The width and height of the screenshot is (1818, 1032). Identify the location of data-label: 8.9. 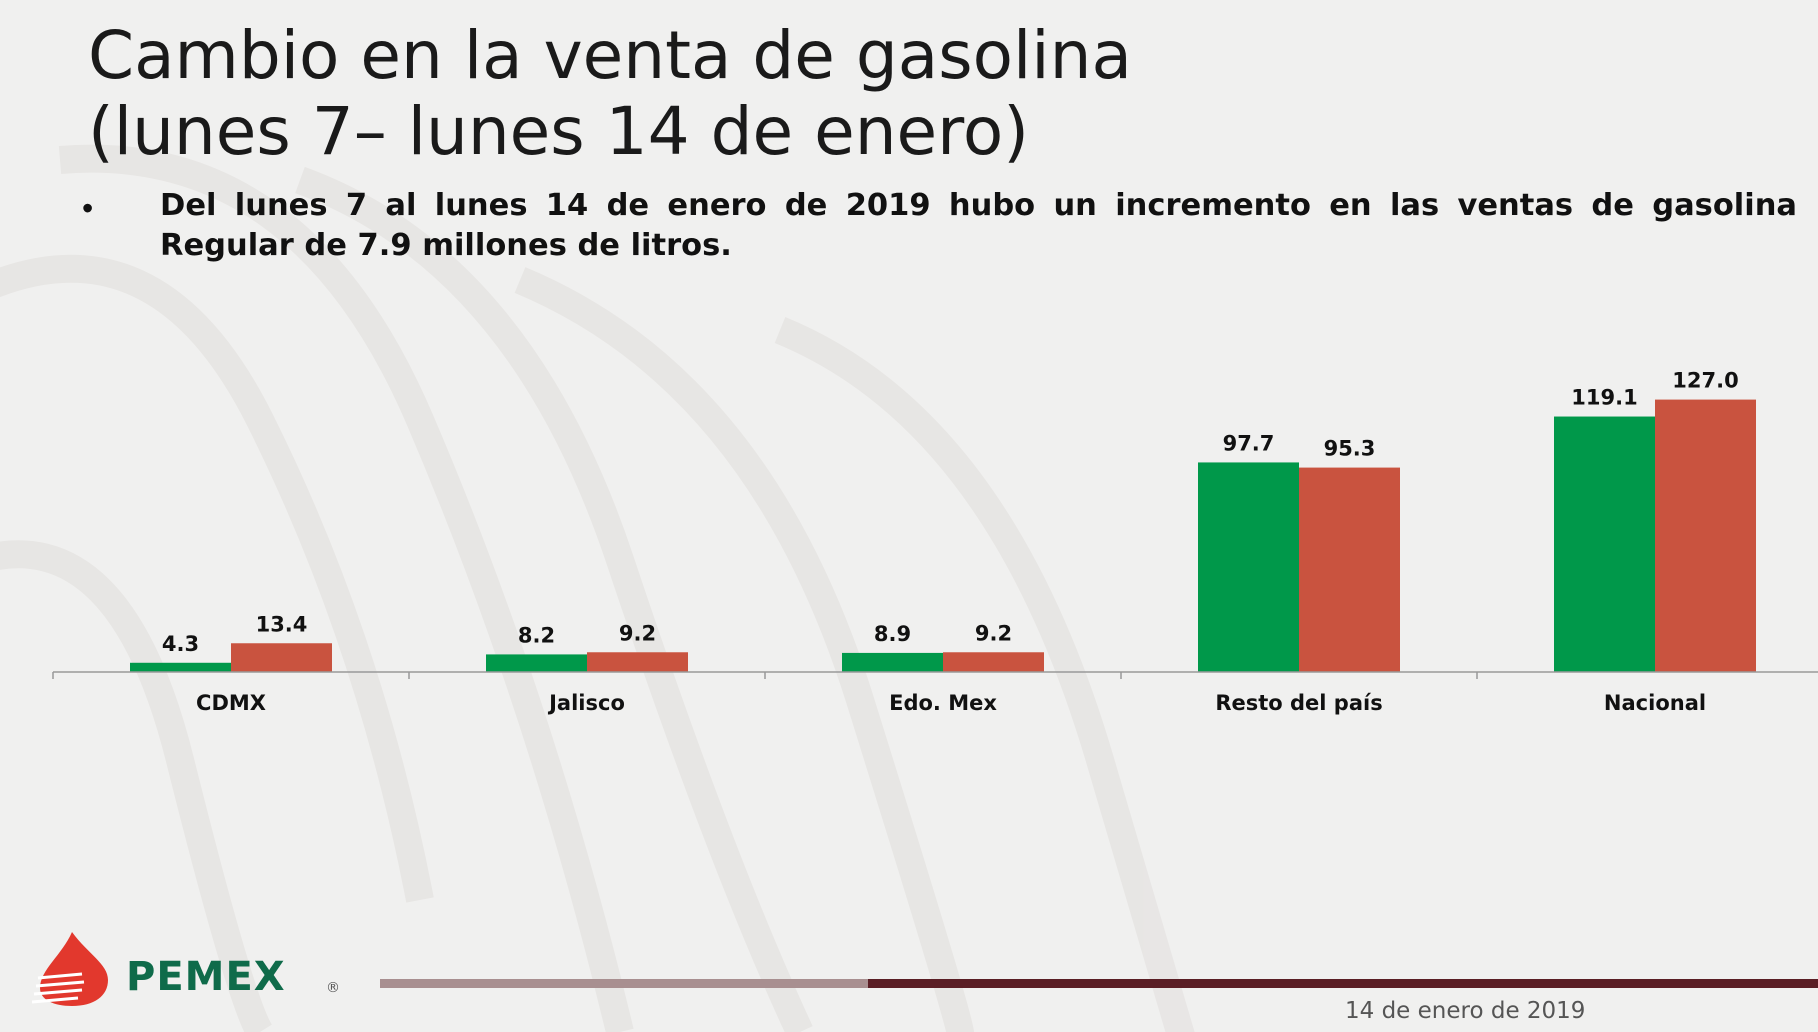
(892, 634).